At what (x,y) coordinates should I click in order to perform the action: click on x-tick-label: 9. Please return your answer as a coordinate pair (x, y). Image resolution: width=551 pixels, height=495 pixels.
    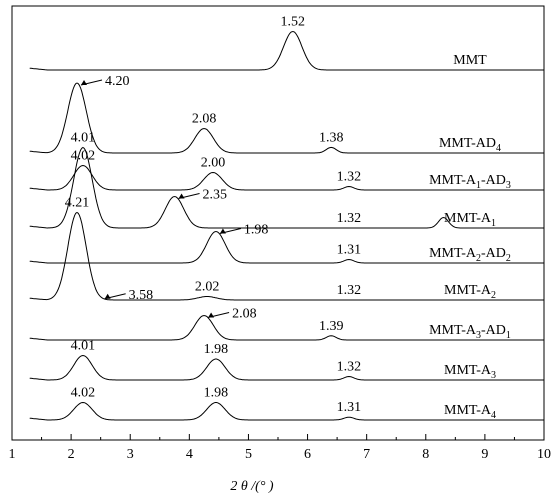
    Looking at the image, I should click on (484, 454).